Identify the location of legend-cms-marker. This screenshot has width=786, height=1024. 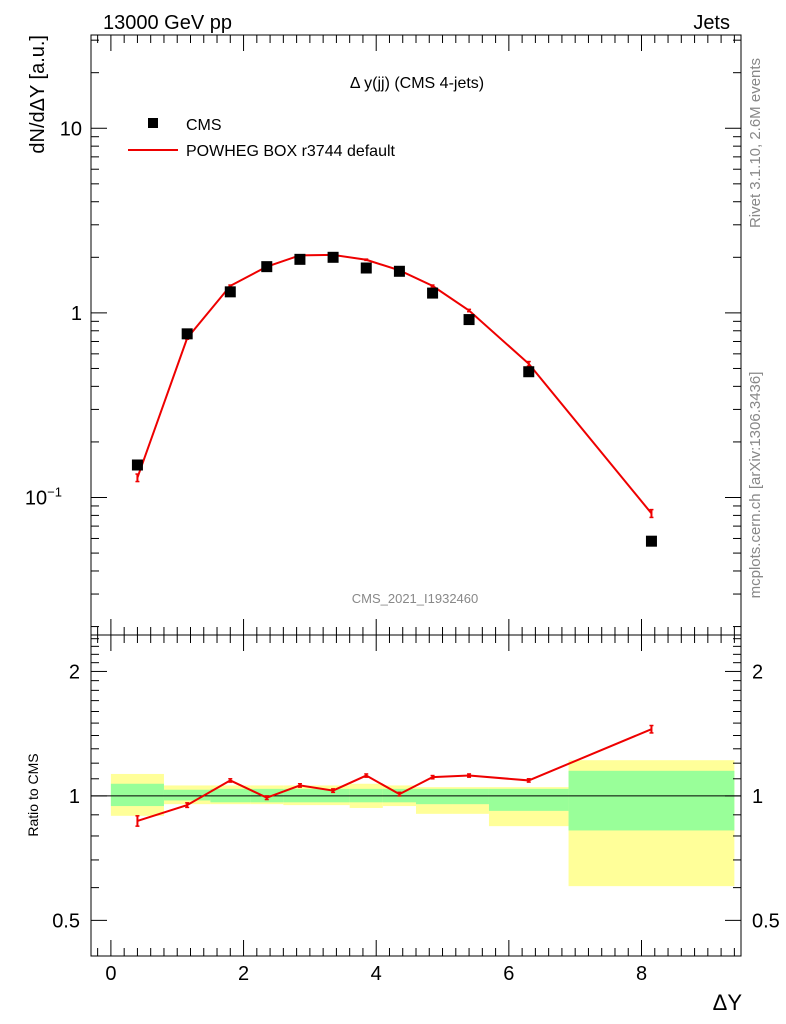
(153, 123).